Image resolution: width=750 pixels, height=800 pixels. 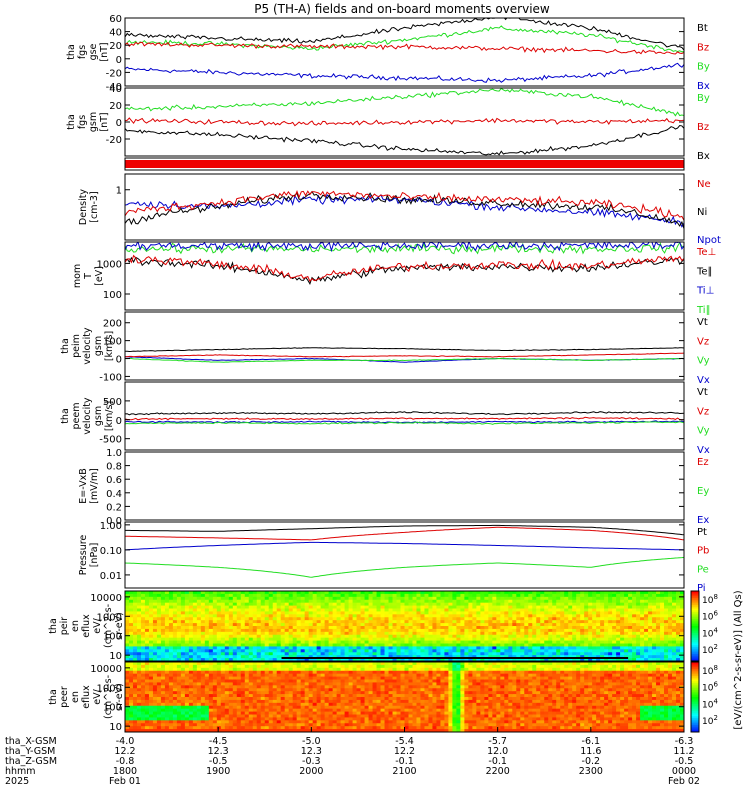 I want to click on legend-pb: Pb, so click(x=703, y=551).